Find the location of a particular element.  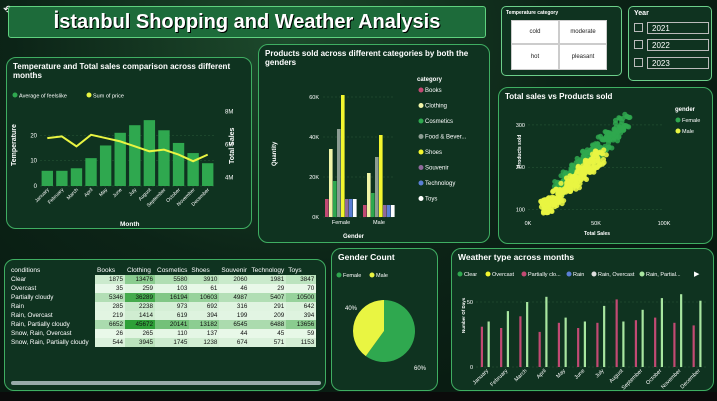

column-header: Shoes is located at coordinates (200, 270).